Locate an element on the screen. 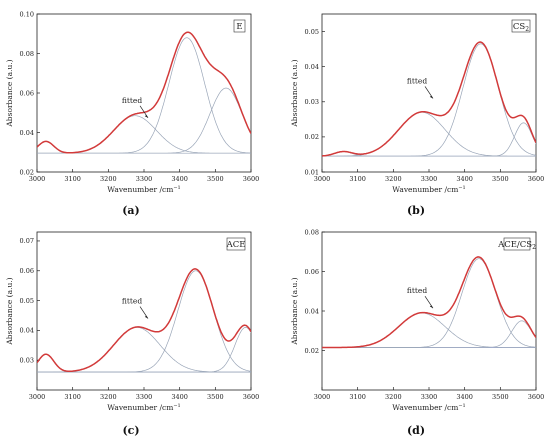 The image size is (550, 444). legend-box-text: CS2 is located at coordinates (521, 27).